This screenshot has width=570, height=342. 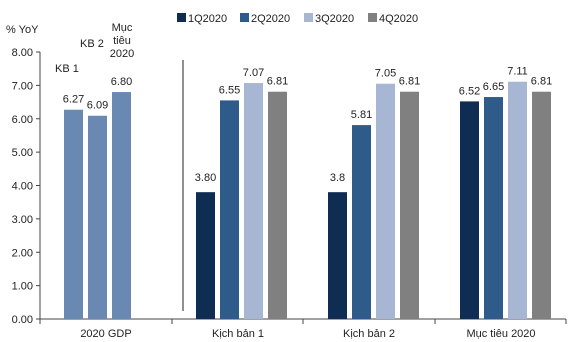 I want to click on y-tick-label: 7.00, so click(x=22, y=86).